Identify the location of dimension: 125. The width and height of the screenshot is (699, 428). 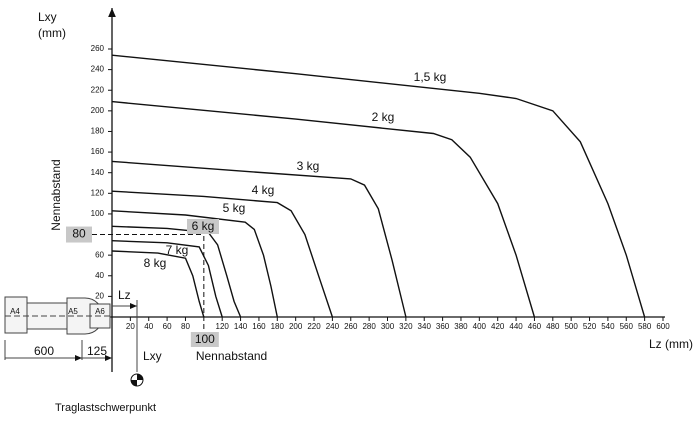
(97, 351).